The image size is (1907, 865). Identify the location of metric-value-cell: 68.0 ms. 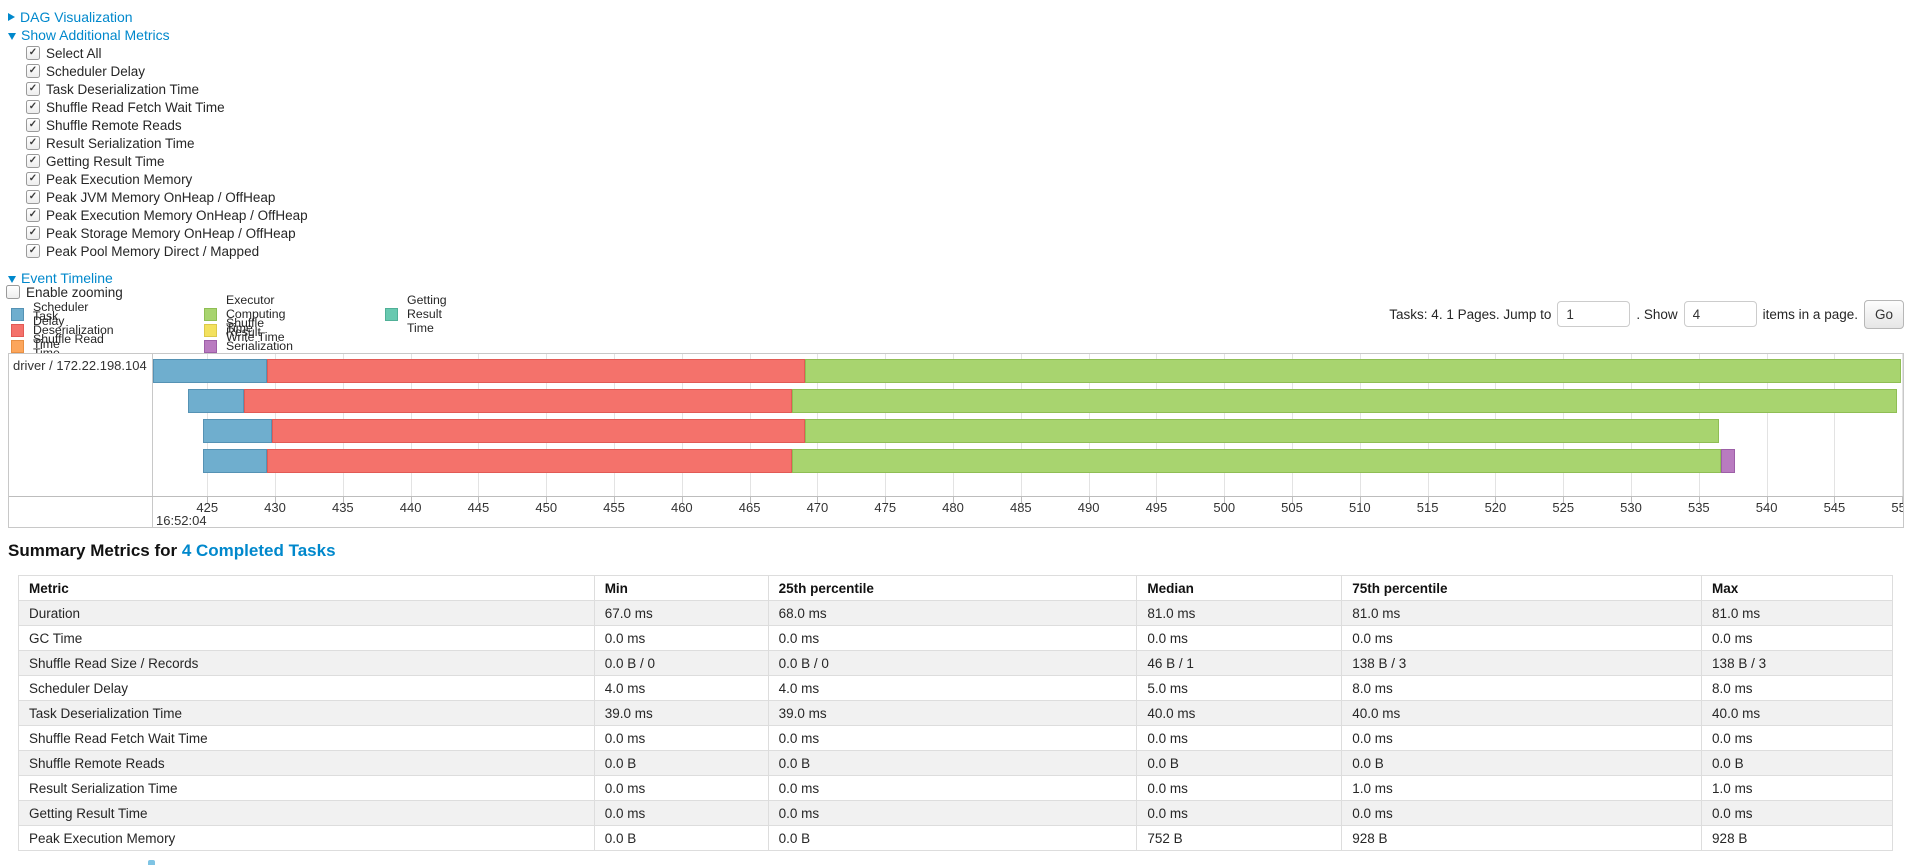
(952, 613).